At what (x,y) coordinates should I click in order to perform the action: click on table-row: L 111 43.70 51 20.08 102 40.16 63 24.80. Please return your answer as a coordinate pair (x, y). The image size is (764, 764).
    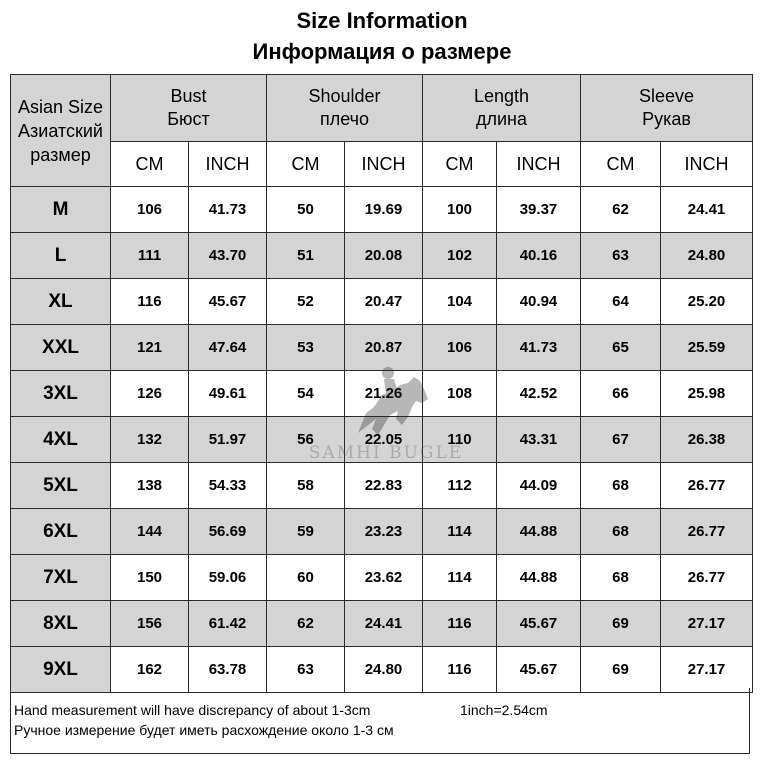
    Looking at the image, I should click on (382, 255).